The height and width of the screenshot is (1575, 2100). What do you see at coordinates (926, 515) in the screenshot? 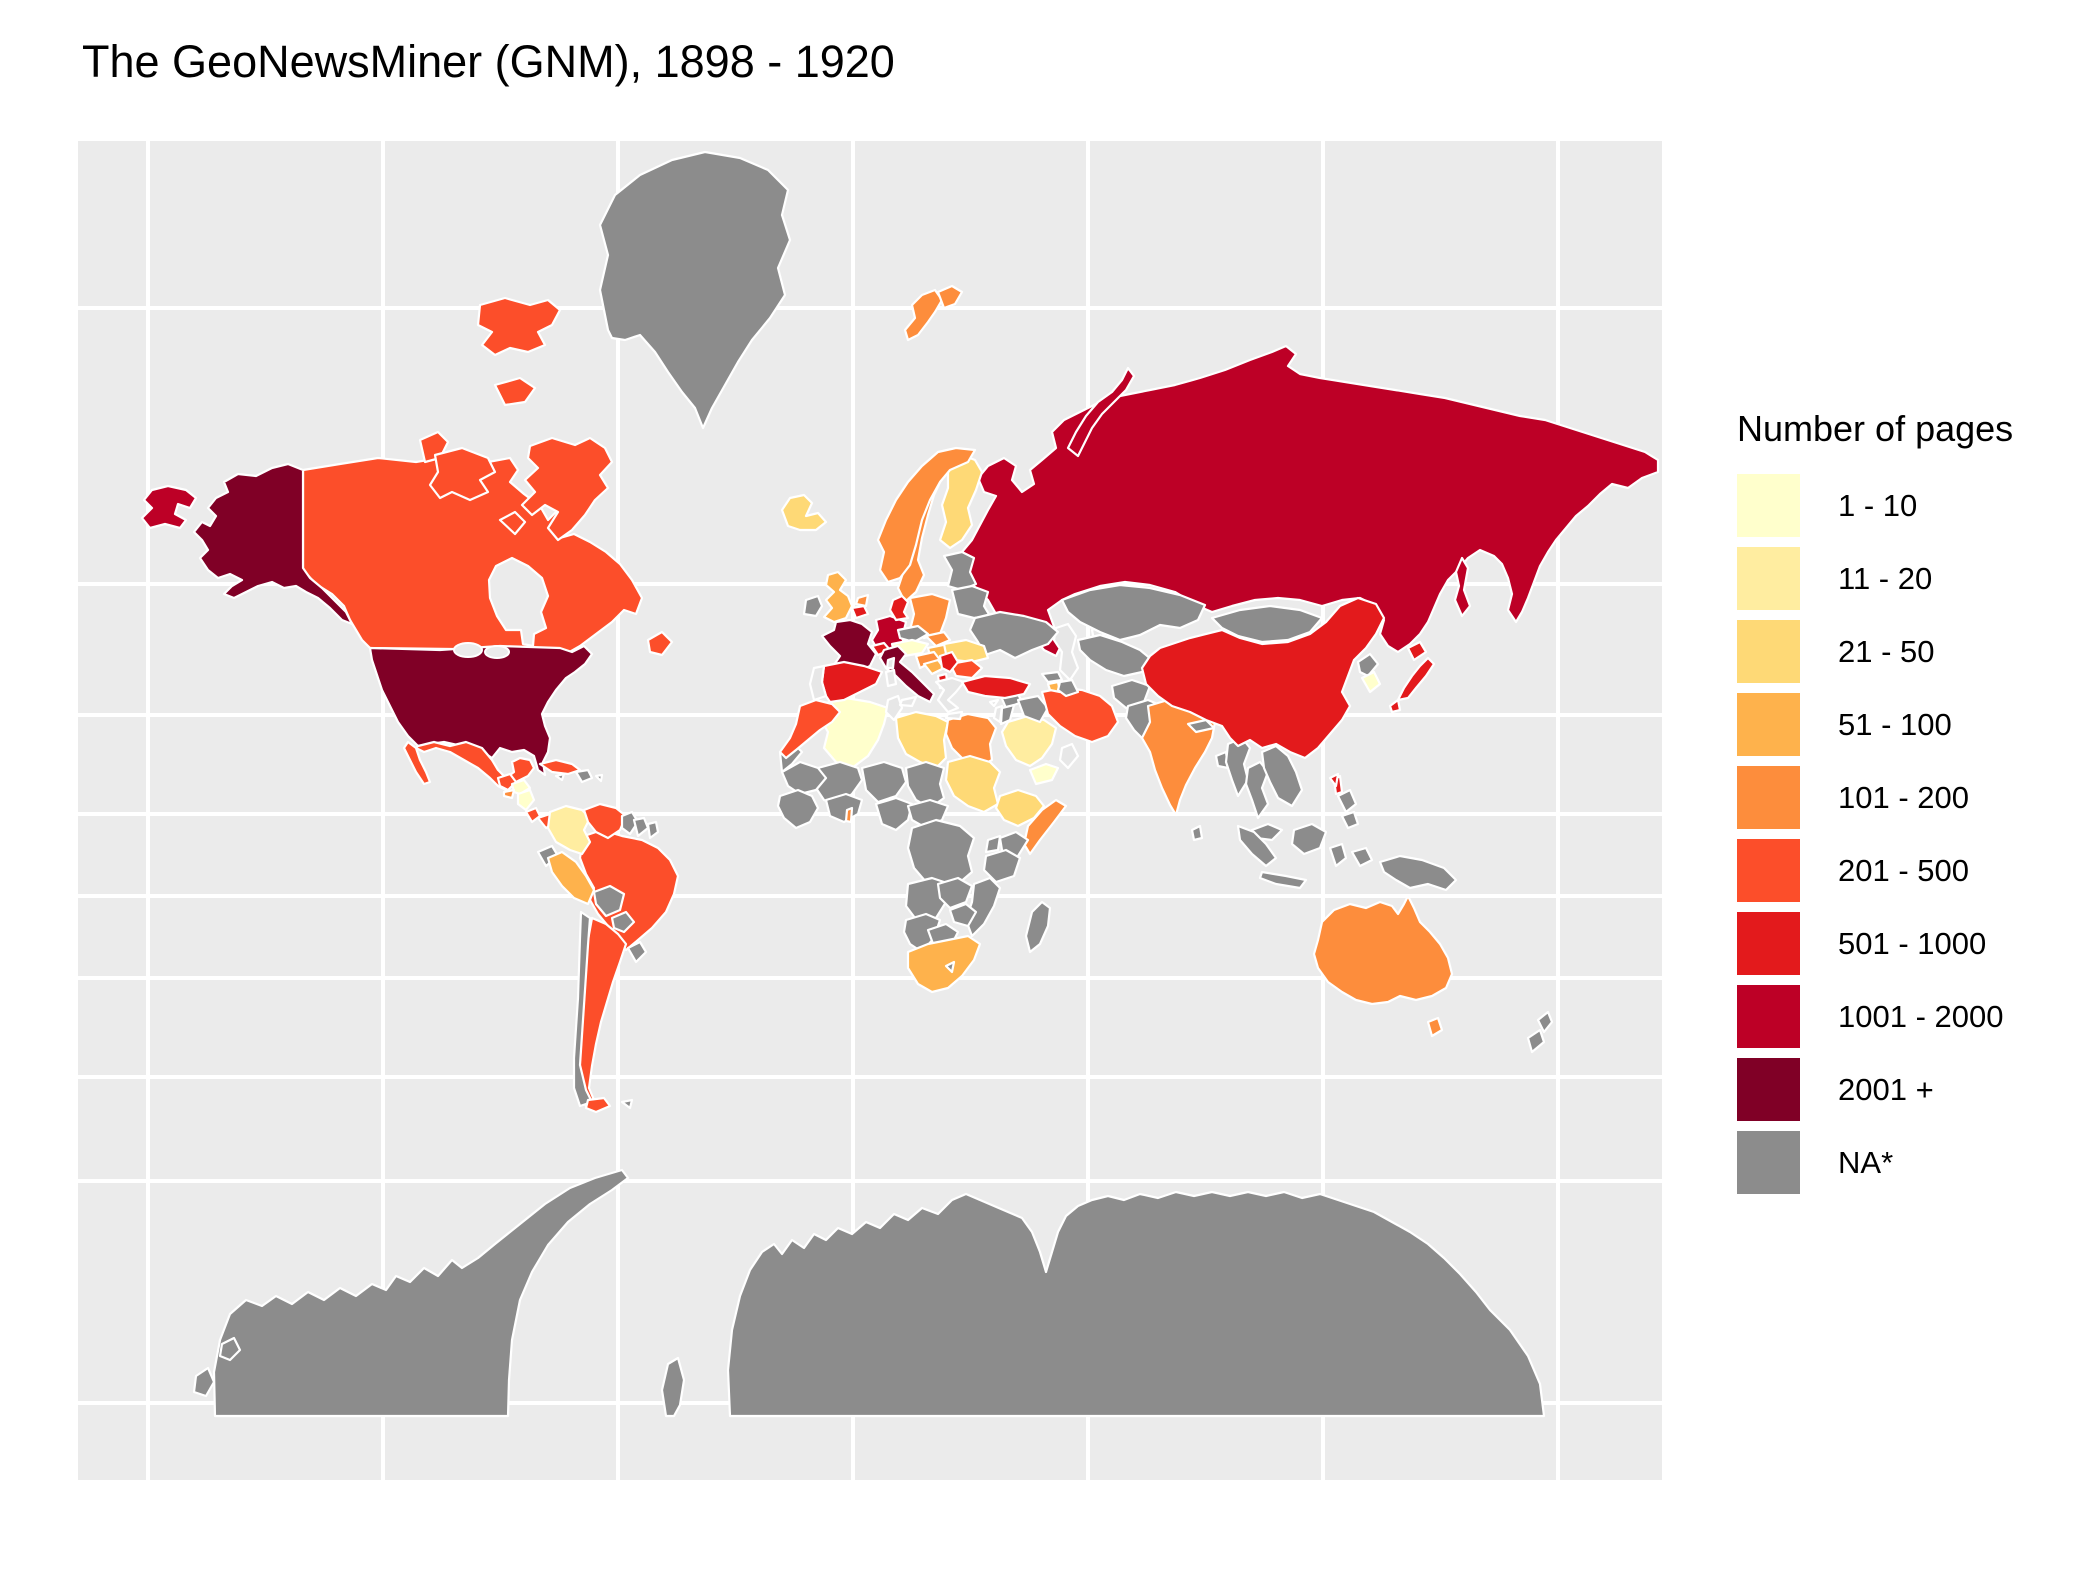
I see `country-norway` at bounding box center [926, 515].